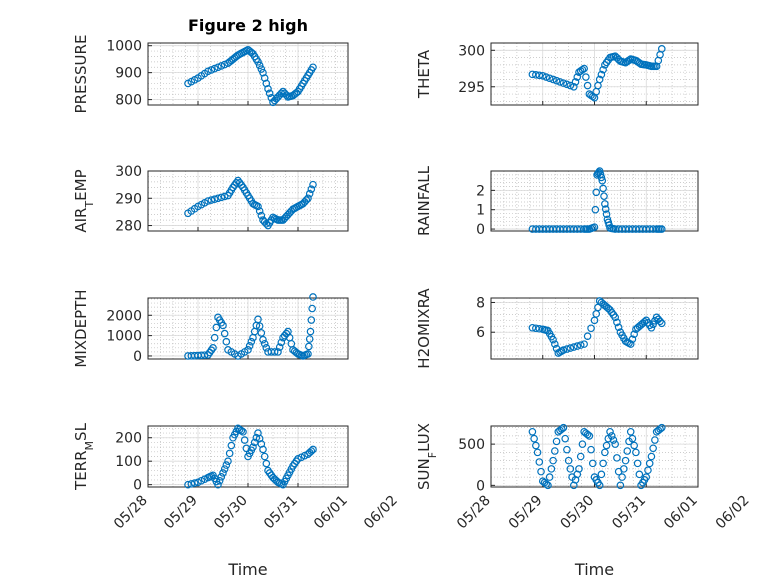 The height and width of the screenshot is (583, 778). I want to click on panel-second-left: 280 290 300 AIRTEMP, so click(210, 199).